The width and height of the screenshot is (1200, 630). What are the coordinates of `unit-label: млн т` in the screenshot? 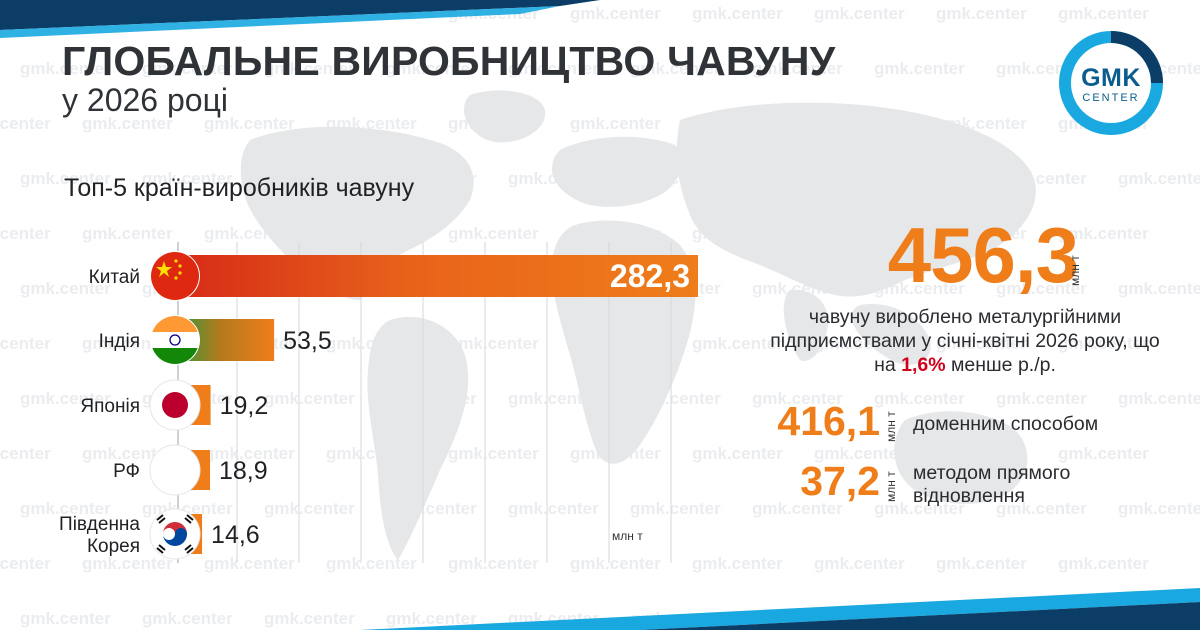 It's located at (627, 536).